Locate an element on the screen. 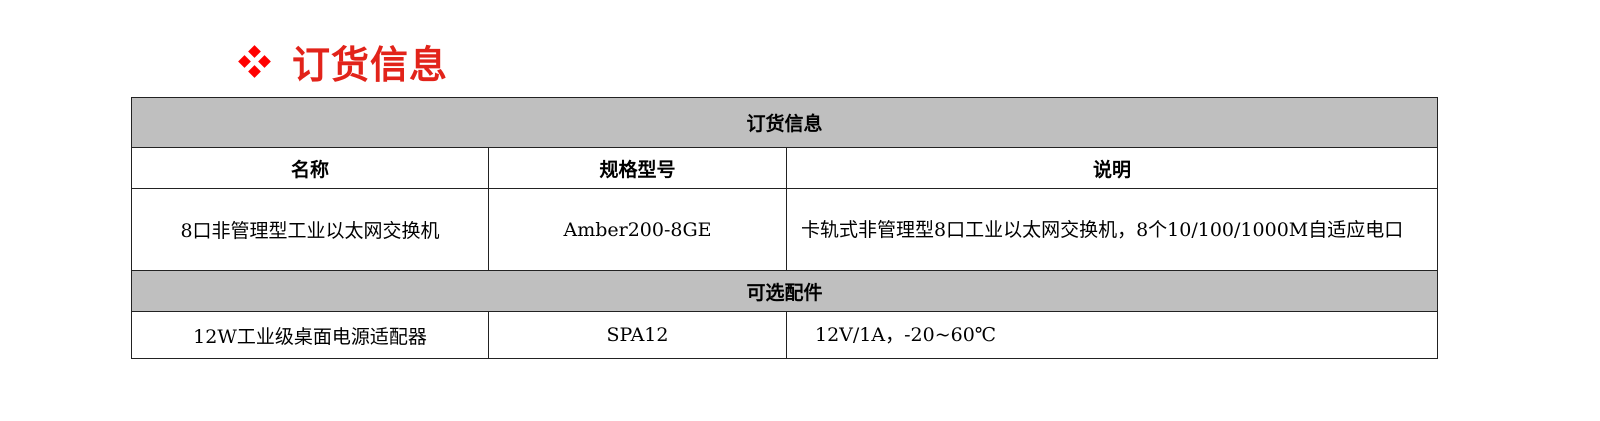 The height and width of the screenshot is (421, 1600). product-name: 8口非管理型工业以太网交换机 is located at coordinates (310, 229).